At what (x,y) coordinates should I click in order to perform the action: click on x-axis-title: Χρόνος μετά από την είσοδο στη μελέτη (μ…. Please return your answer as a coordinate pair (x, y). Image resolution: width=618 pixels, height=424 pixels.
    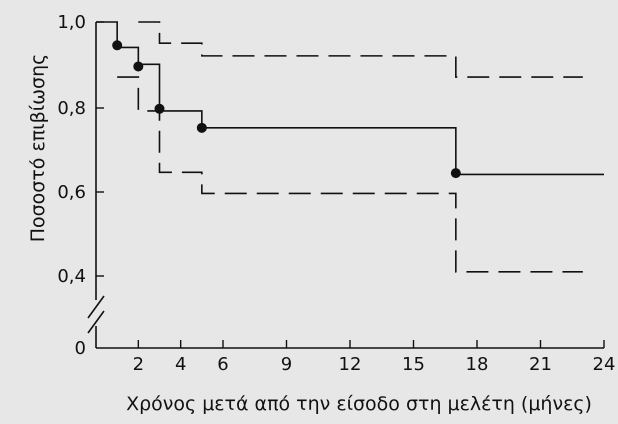
    Looking at the image, I should click on (359, 404).